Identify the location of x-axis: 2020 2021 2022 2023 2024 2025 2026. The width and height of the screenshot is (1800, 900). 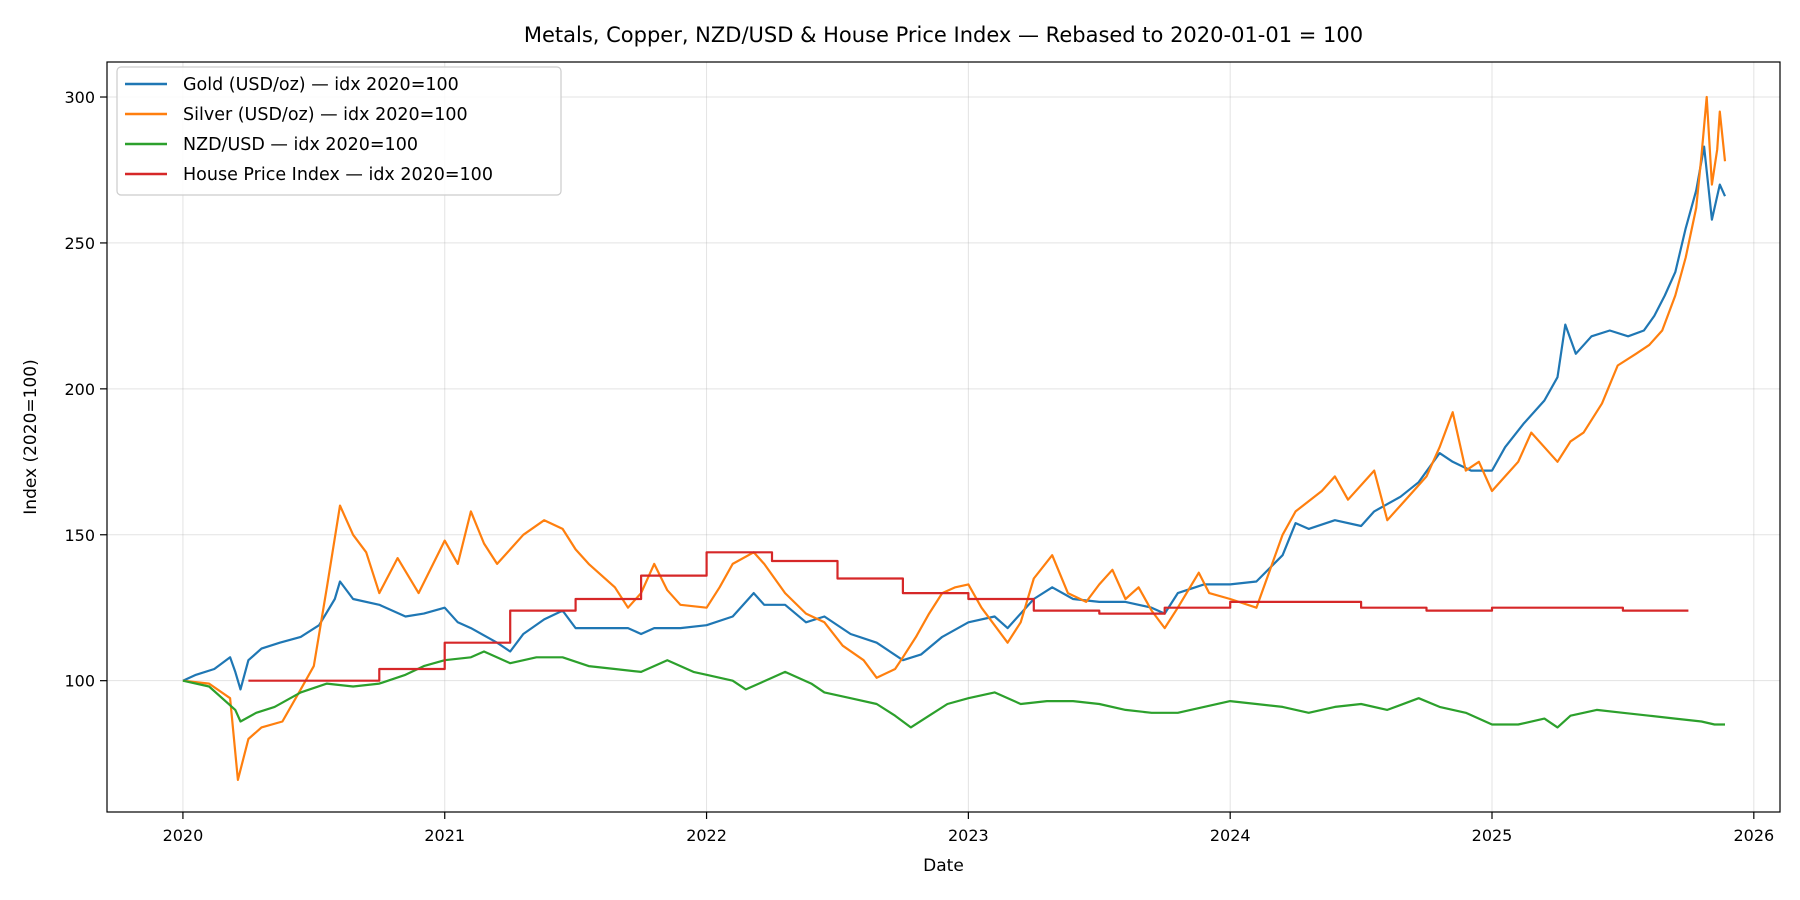
(968, 828).